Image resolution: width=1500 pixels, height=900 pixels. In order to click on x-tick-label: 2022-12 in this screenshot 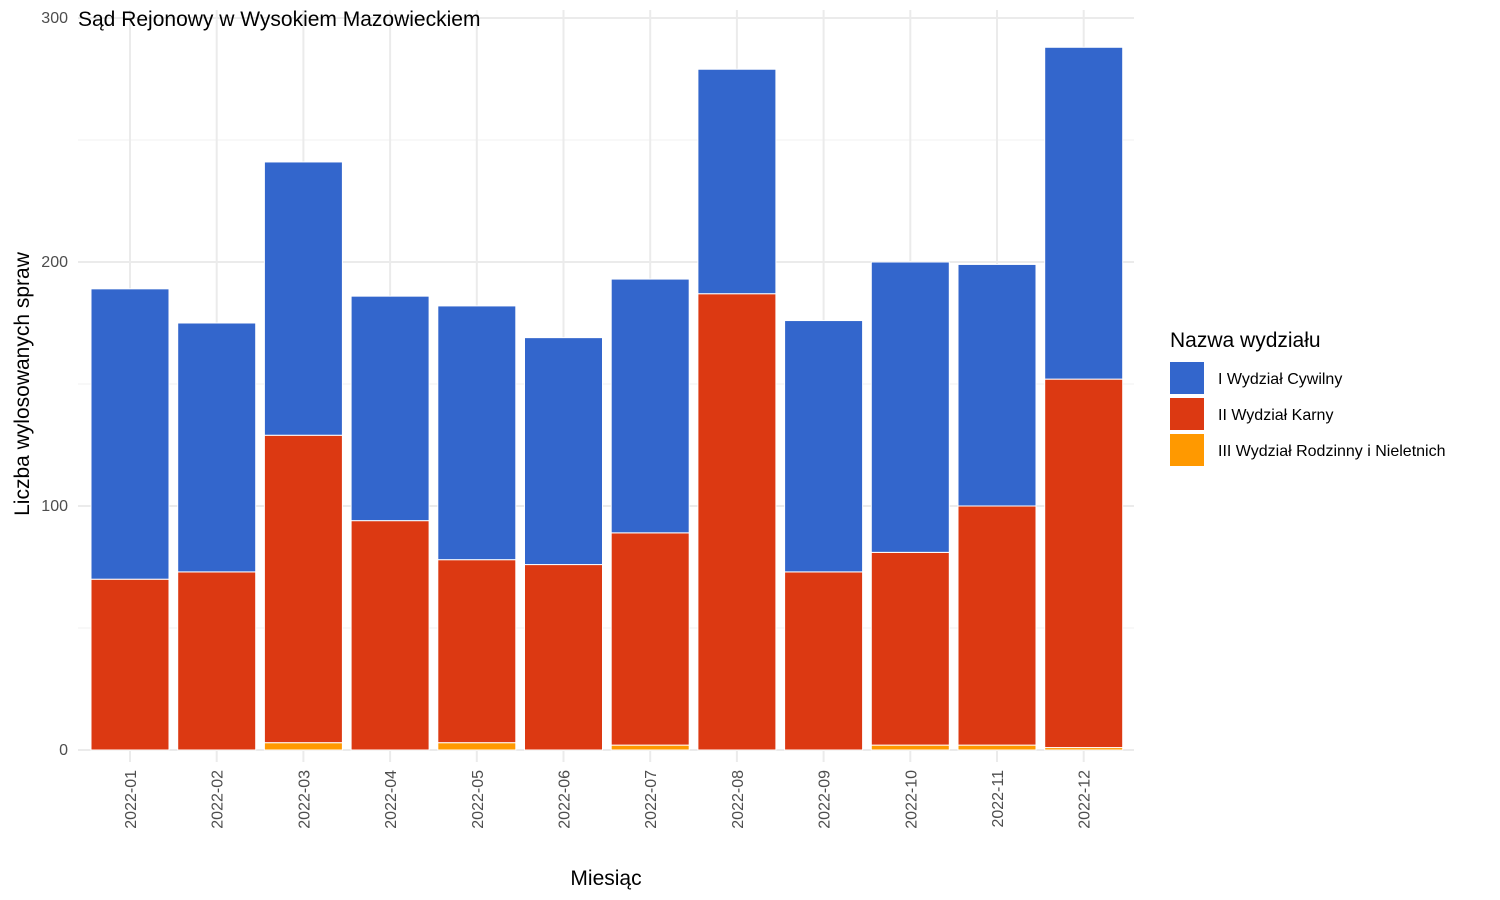, I will do `click(1085, 799)`.